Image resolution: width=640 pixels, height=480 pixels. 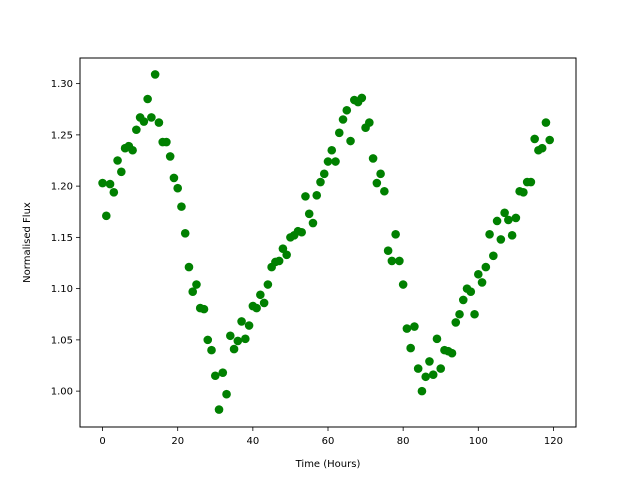 I want to click on x-tick-label: 60, so click(x=328, y=441).